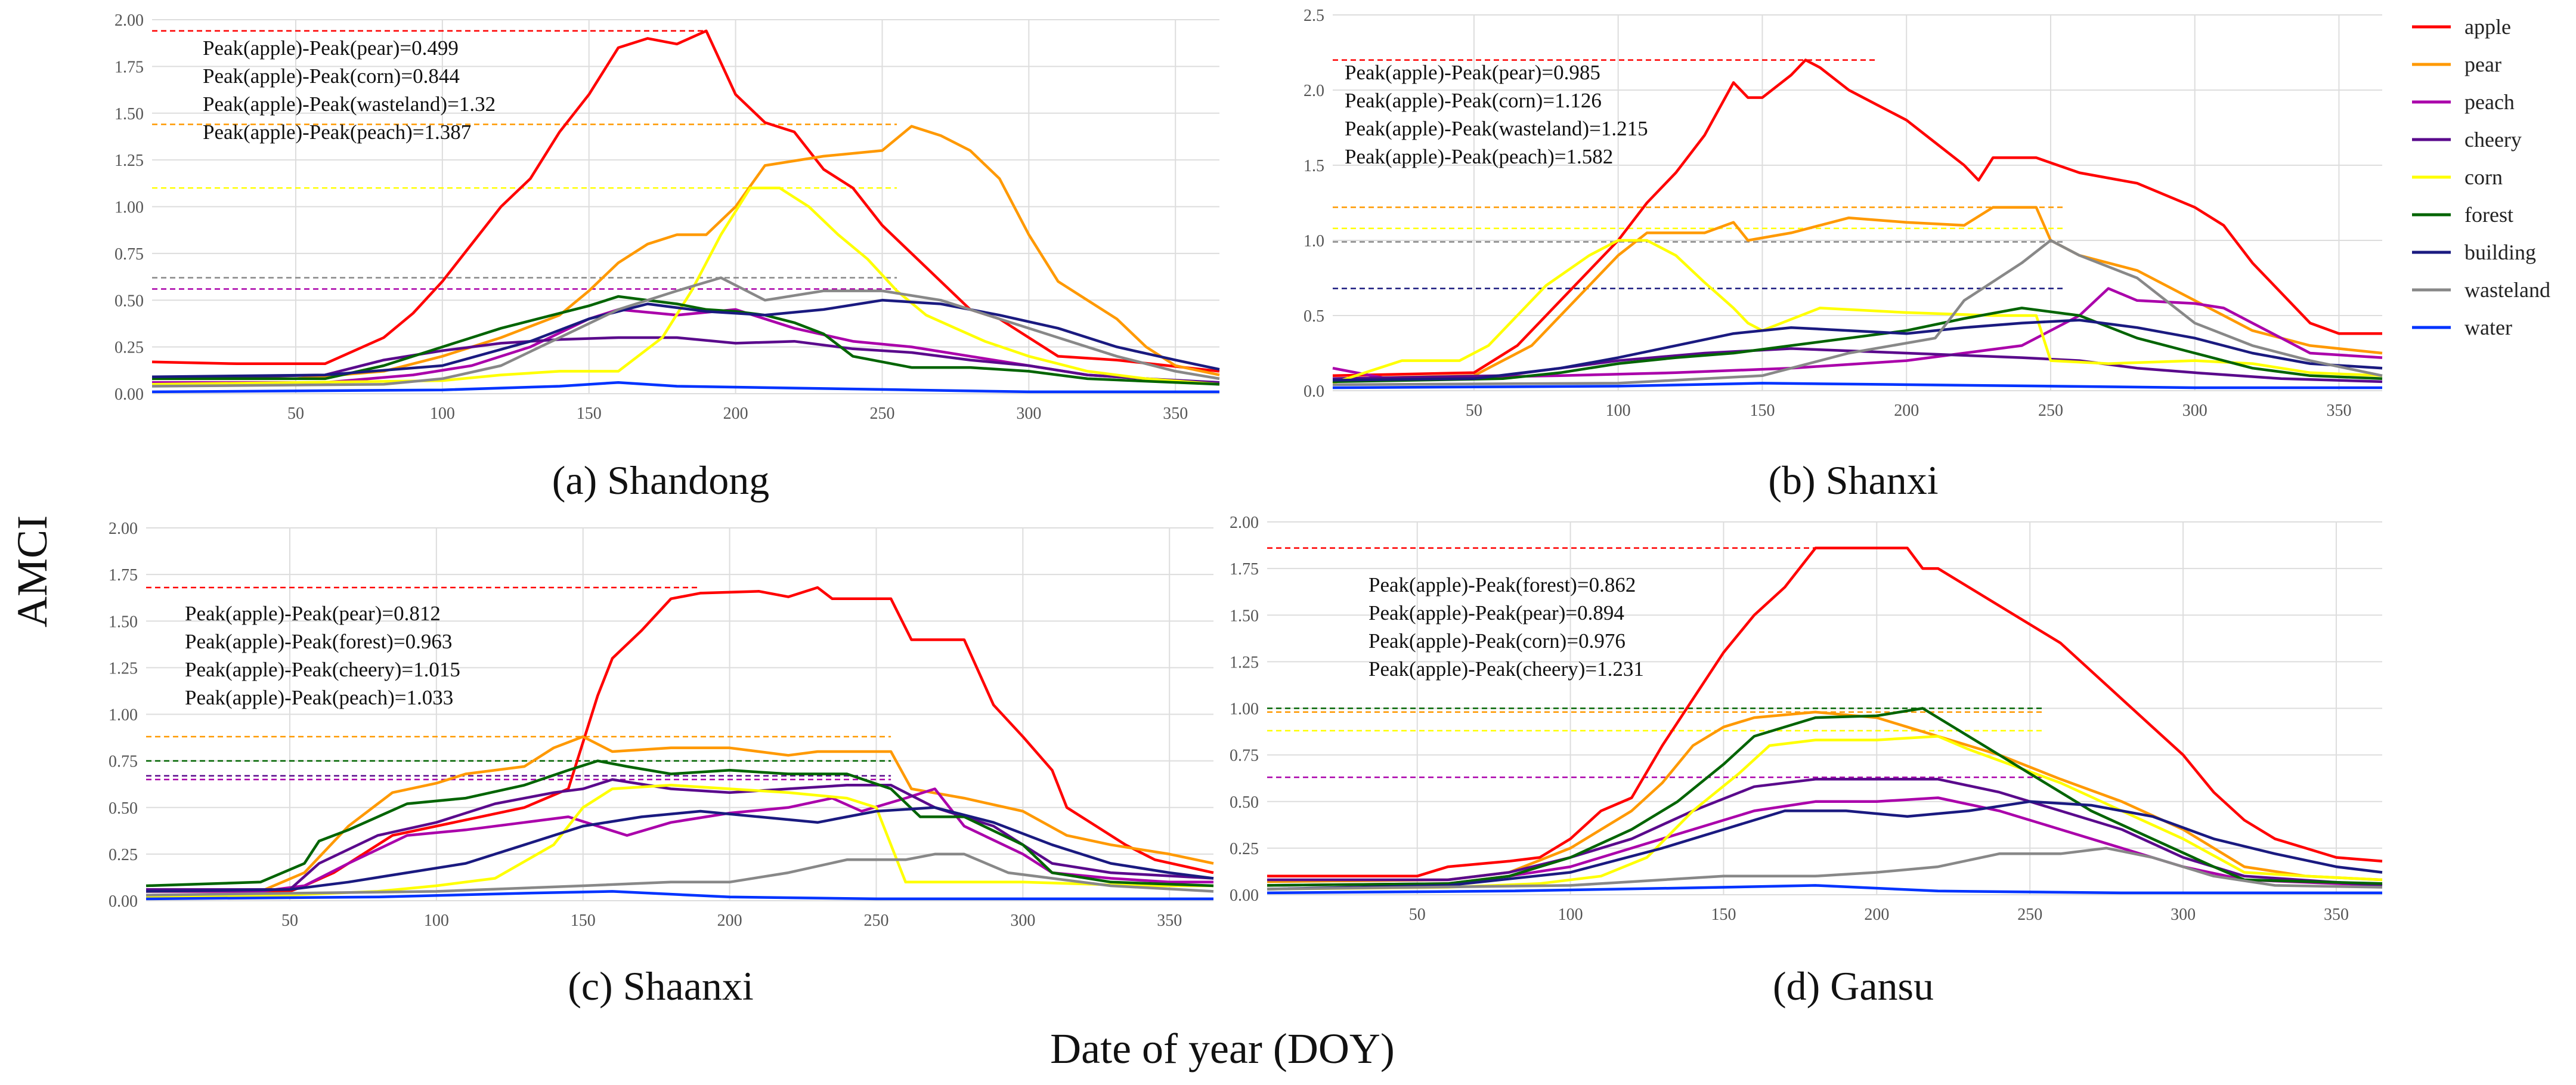  I want to click on annotation-text: Peak(apple)-Peak(pear)=0.894, so click(1496, 613).